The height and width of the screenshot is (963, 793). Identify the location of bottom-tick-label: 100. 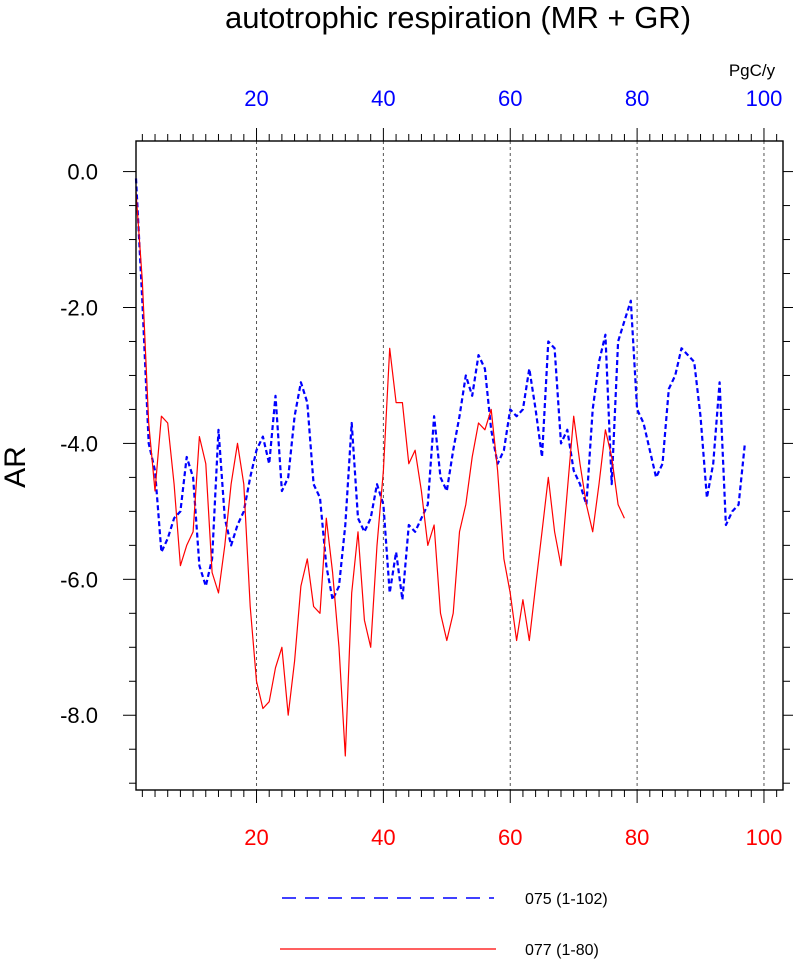
(764, 837).